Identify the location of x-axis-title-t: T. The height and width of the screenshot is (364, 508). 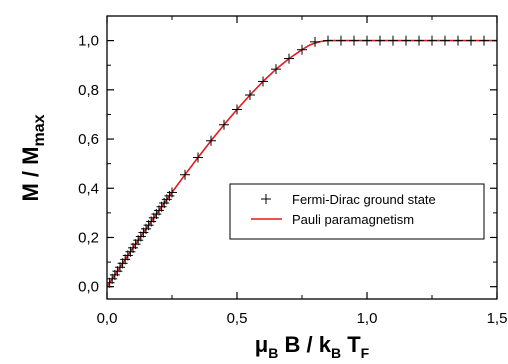
(351, 344).